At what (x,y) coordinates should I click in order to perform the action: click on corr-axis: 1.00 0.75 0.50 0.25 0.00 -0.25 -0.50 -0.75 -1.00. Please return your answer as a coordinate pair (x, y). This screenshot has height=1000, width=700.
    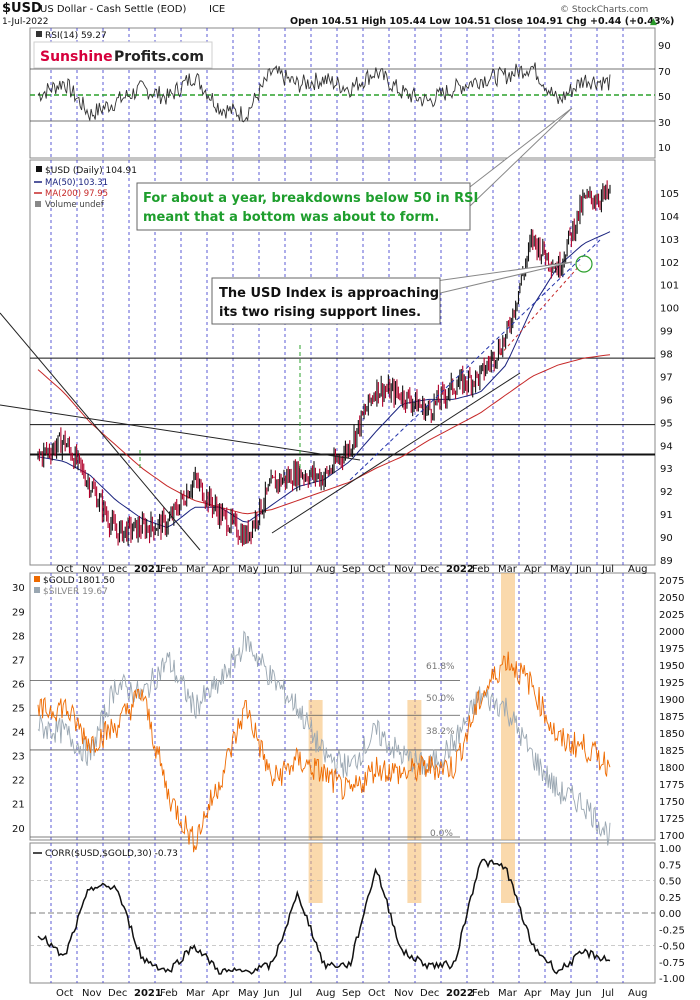
    Looking at the image, I should click on (672, 914).